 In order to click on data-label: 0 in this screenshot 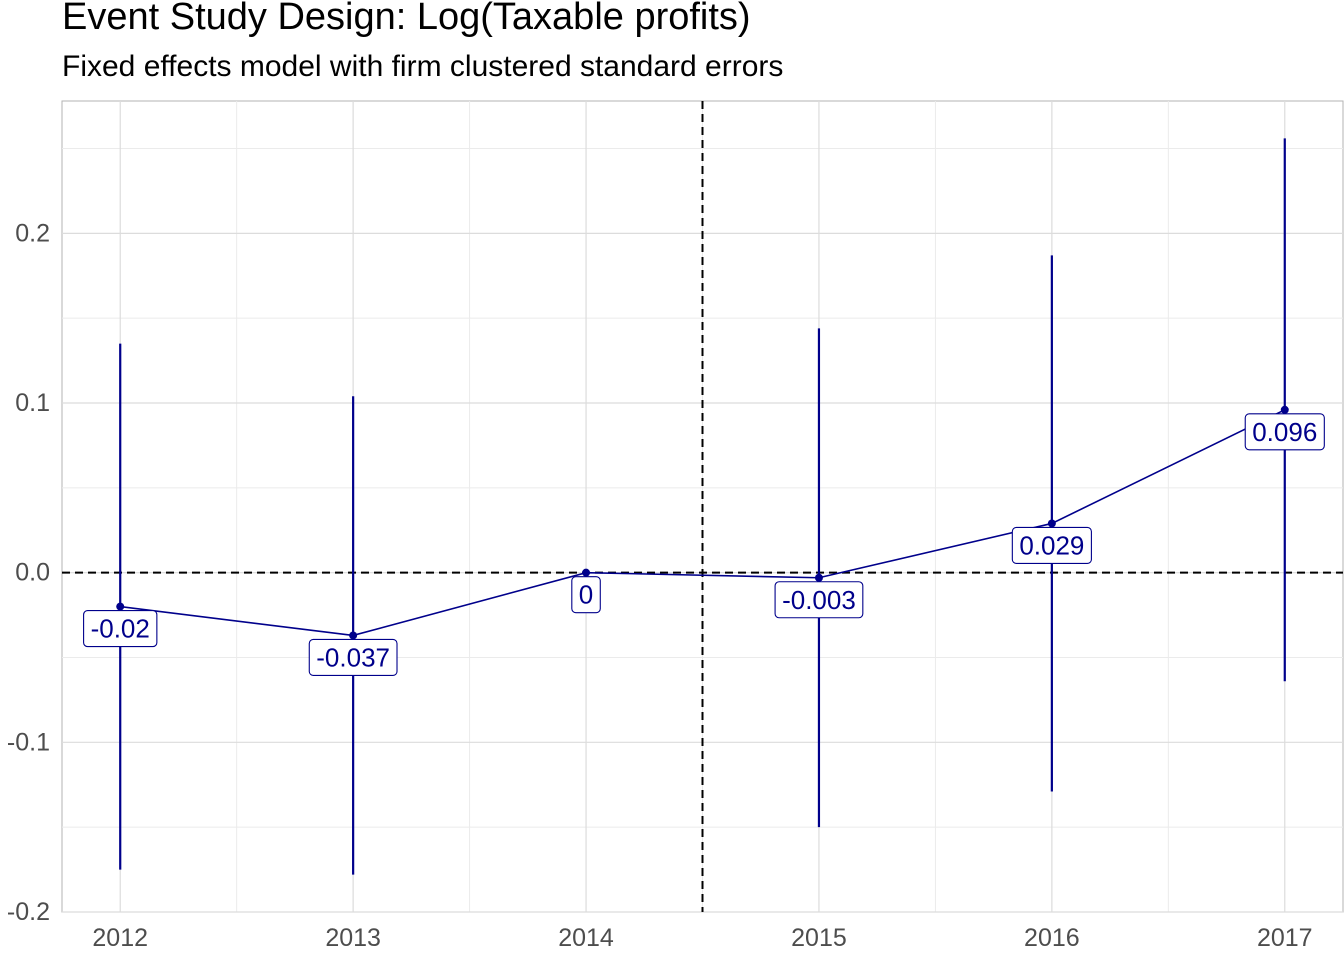, I will do `click(586, 595)`.